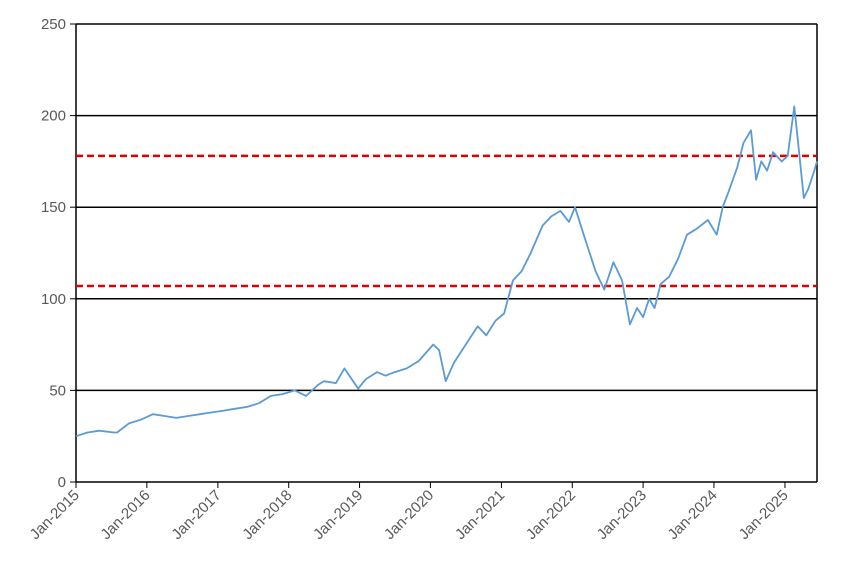 The height and width of the screenshot is (578, 858). I want to click on x-tick-label: Jan-2017, so click(196, 515).